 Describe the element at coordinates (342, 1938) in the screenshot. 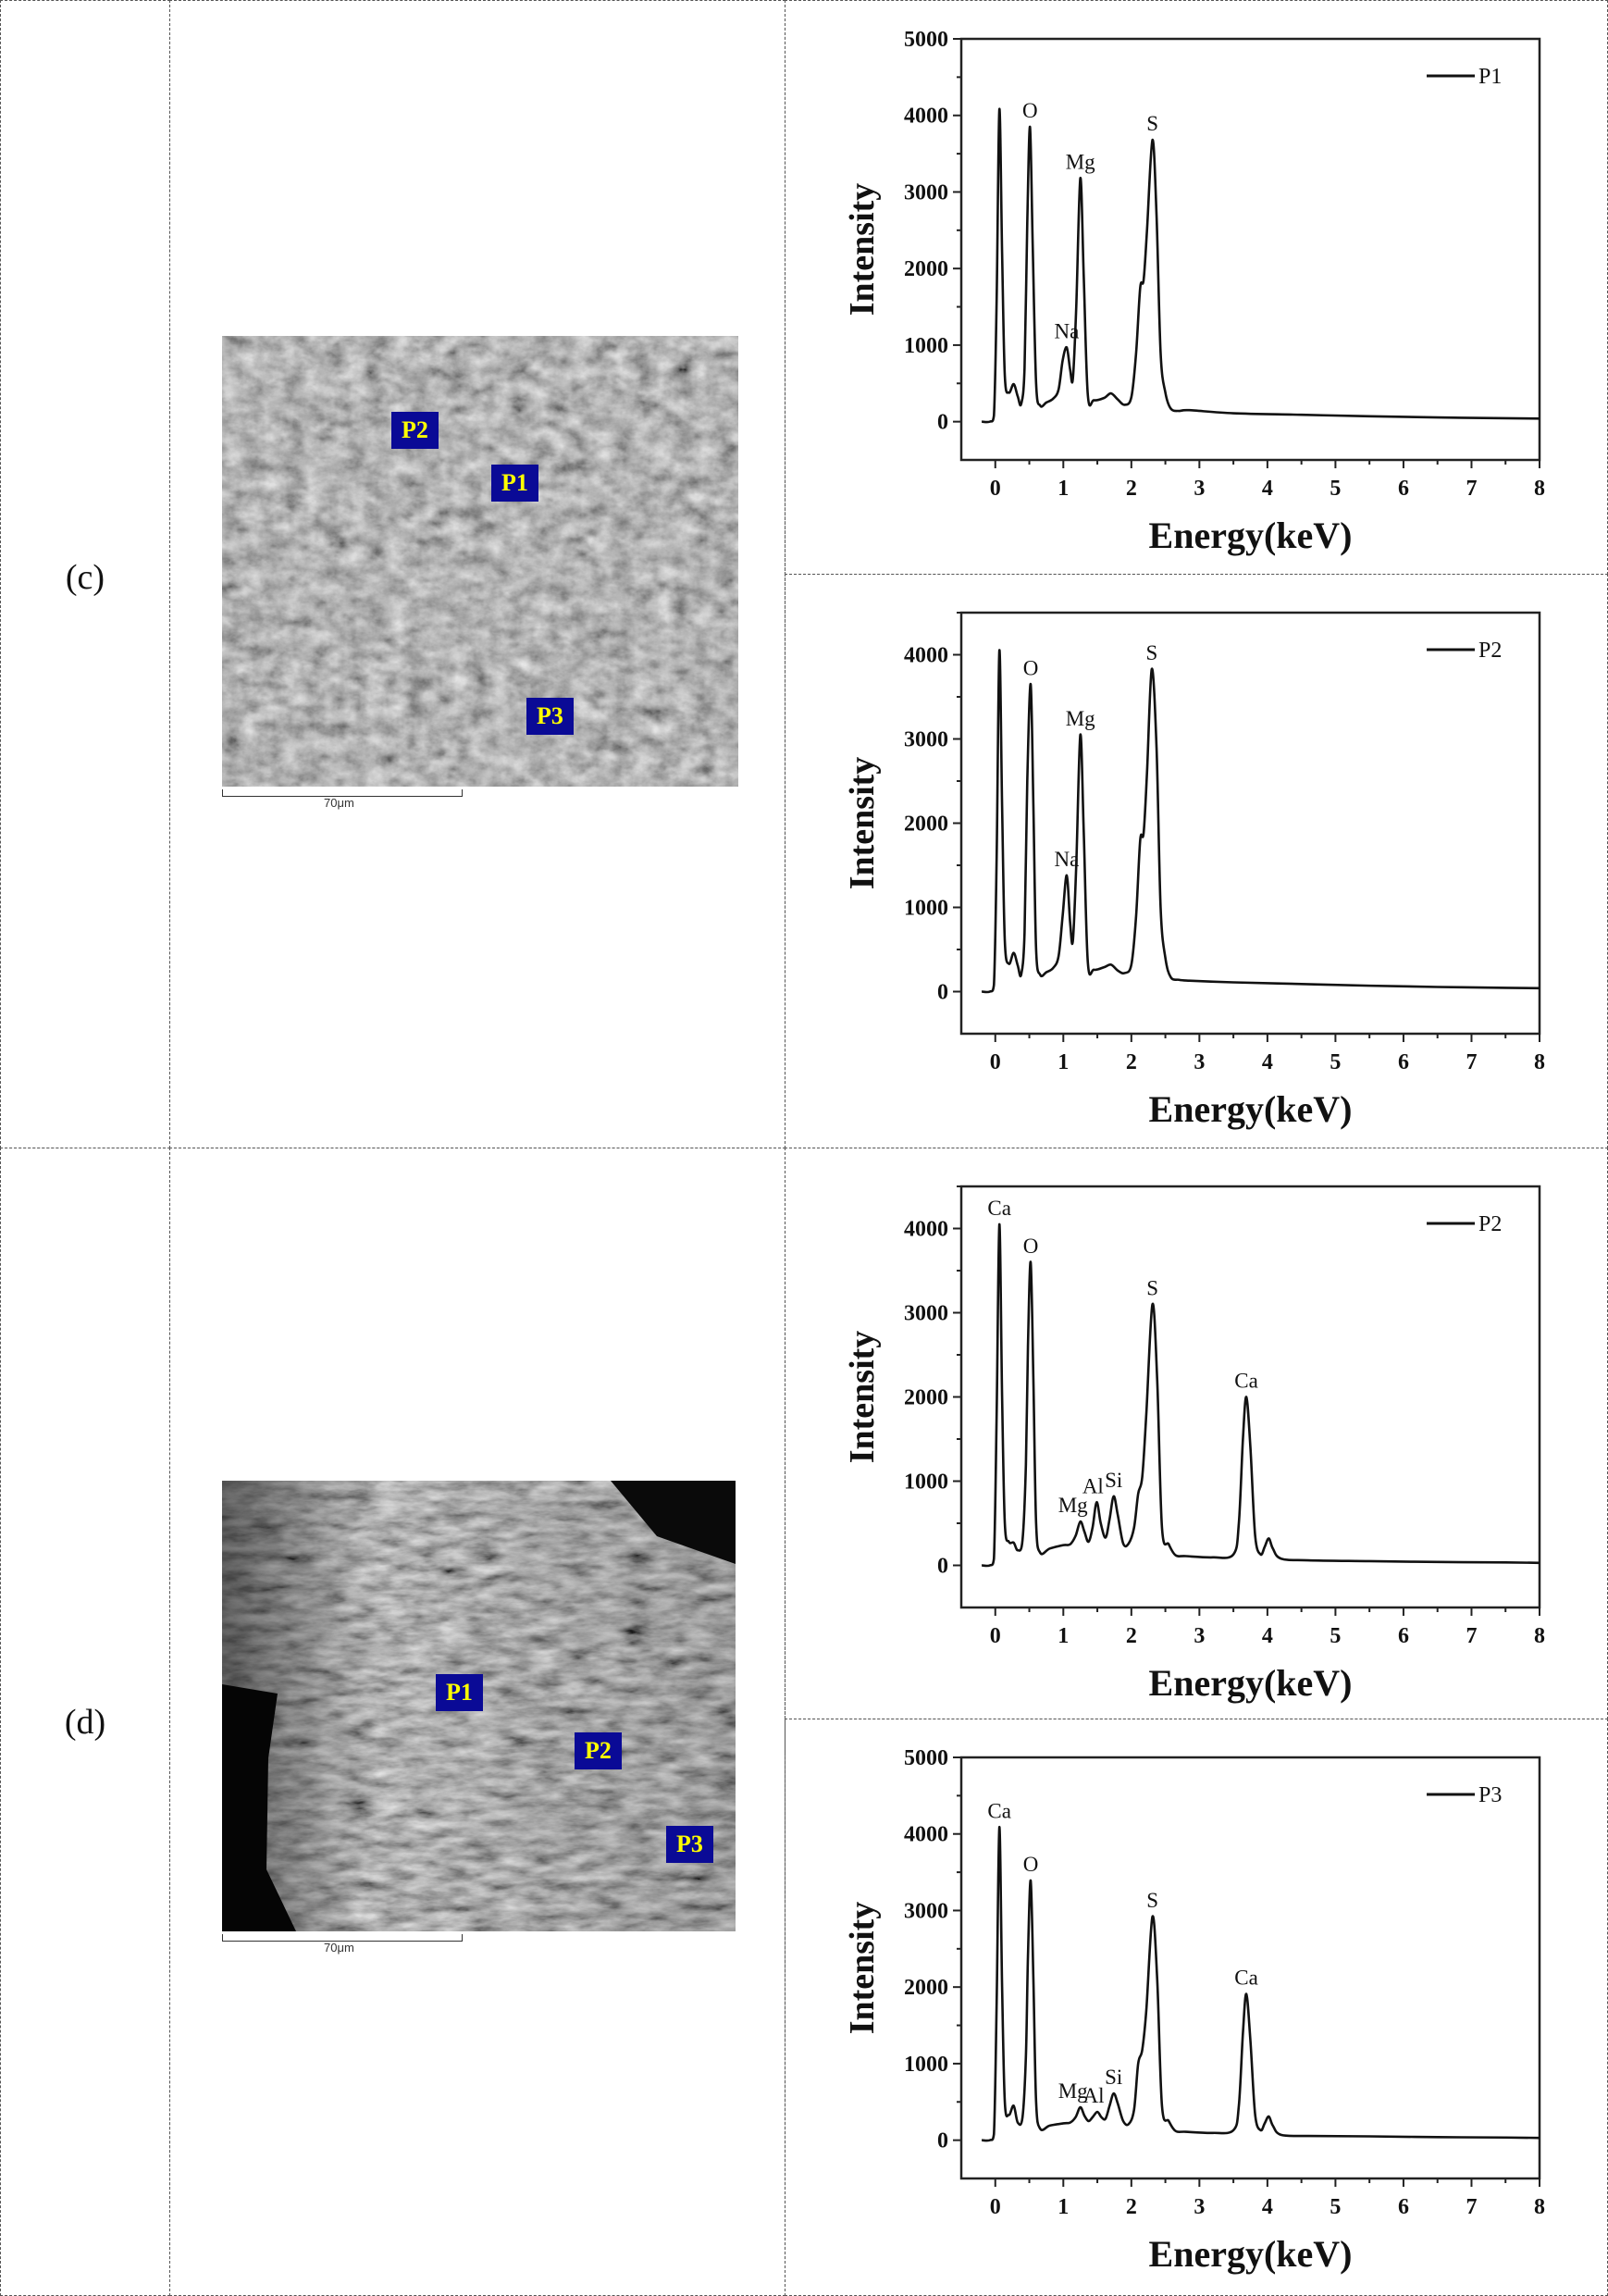

I see `scale-bar-d` at that location.